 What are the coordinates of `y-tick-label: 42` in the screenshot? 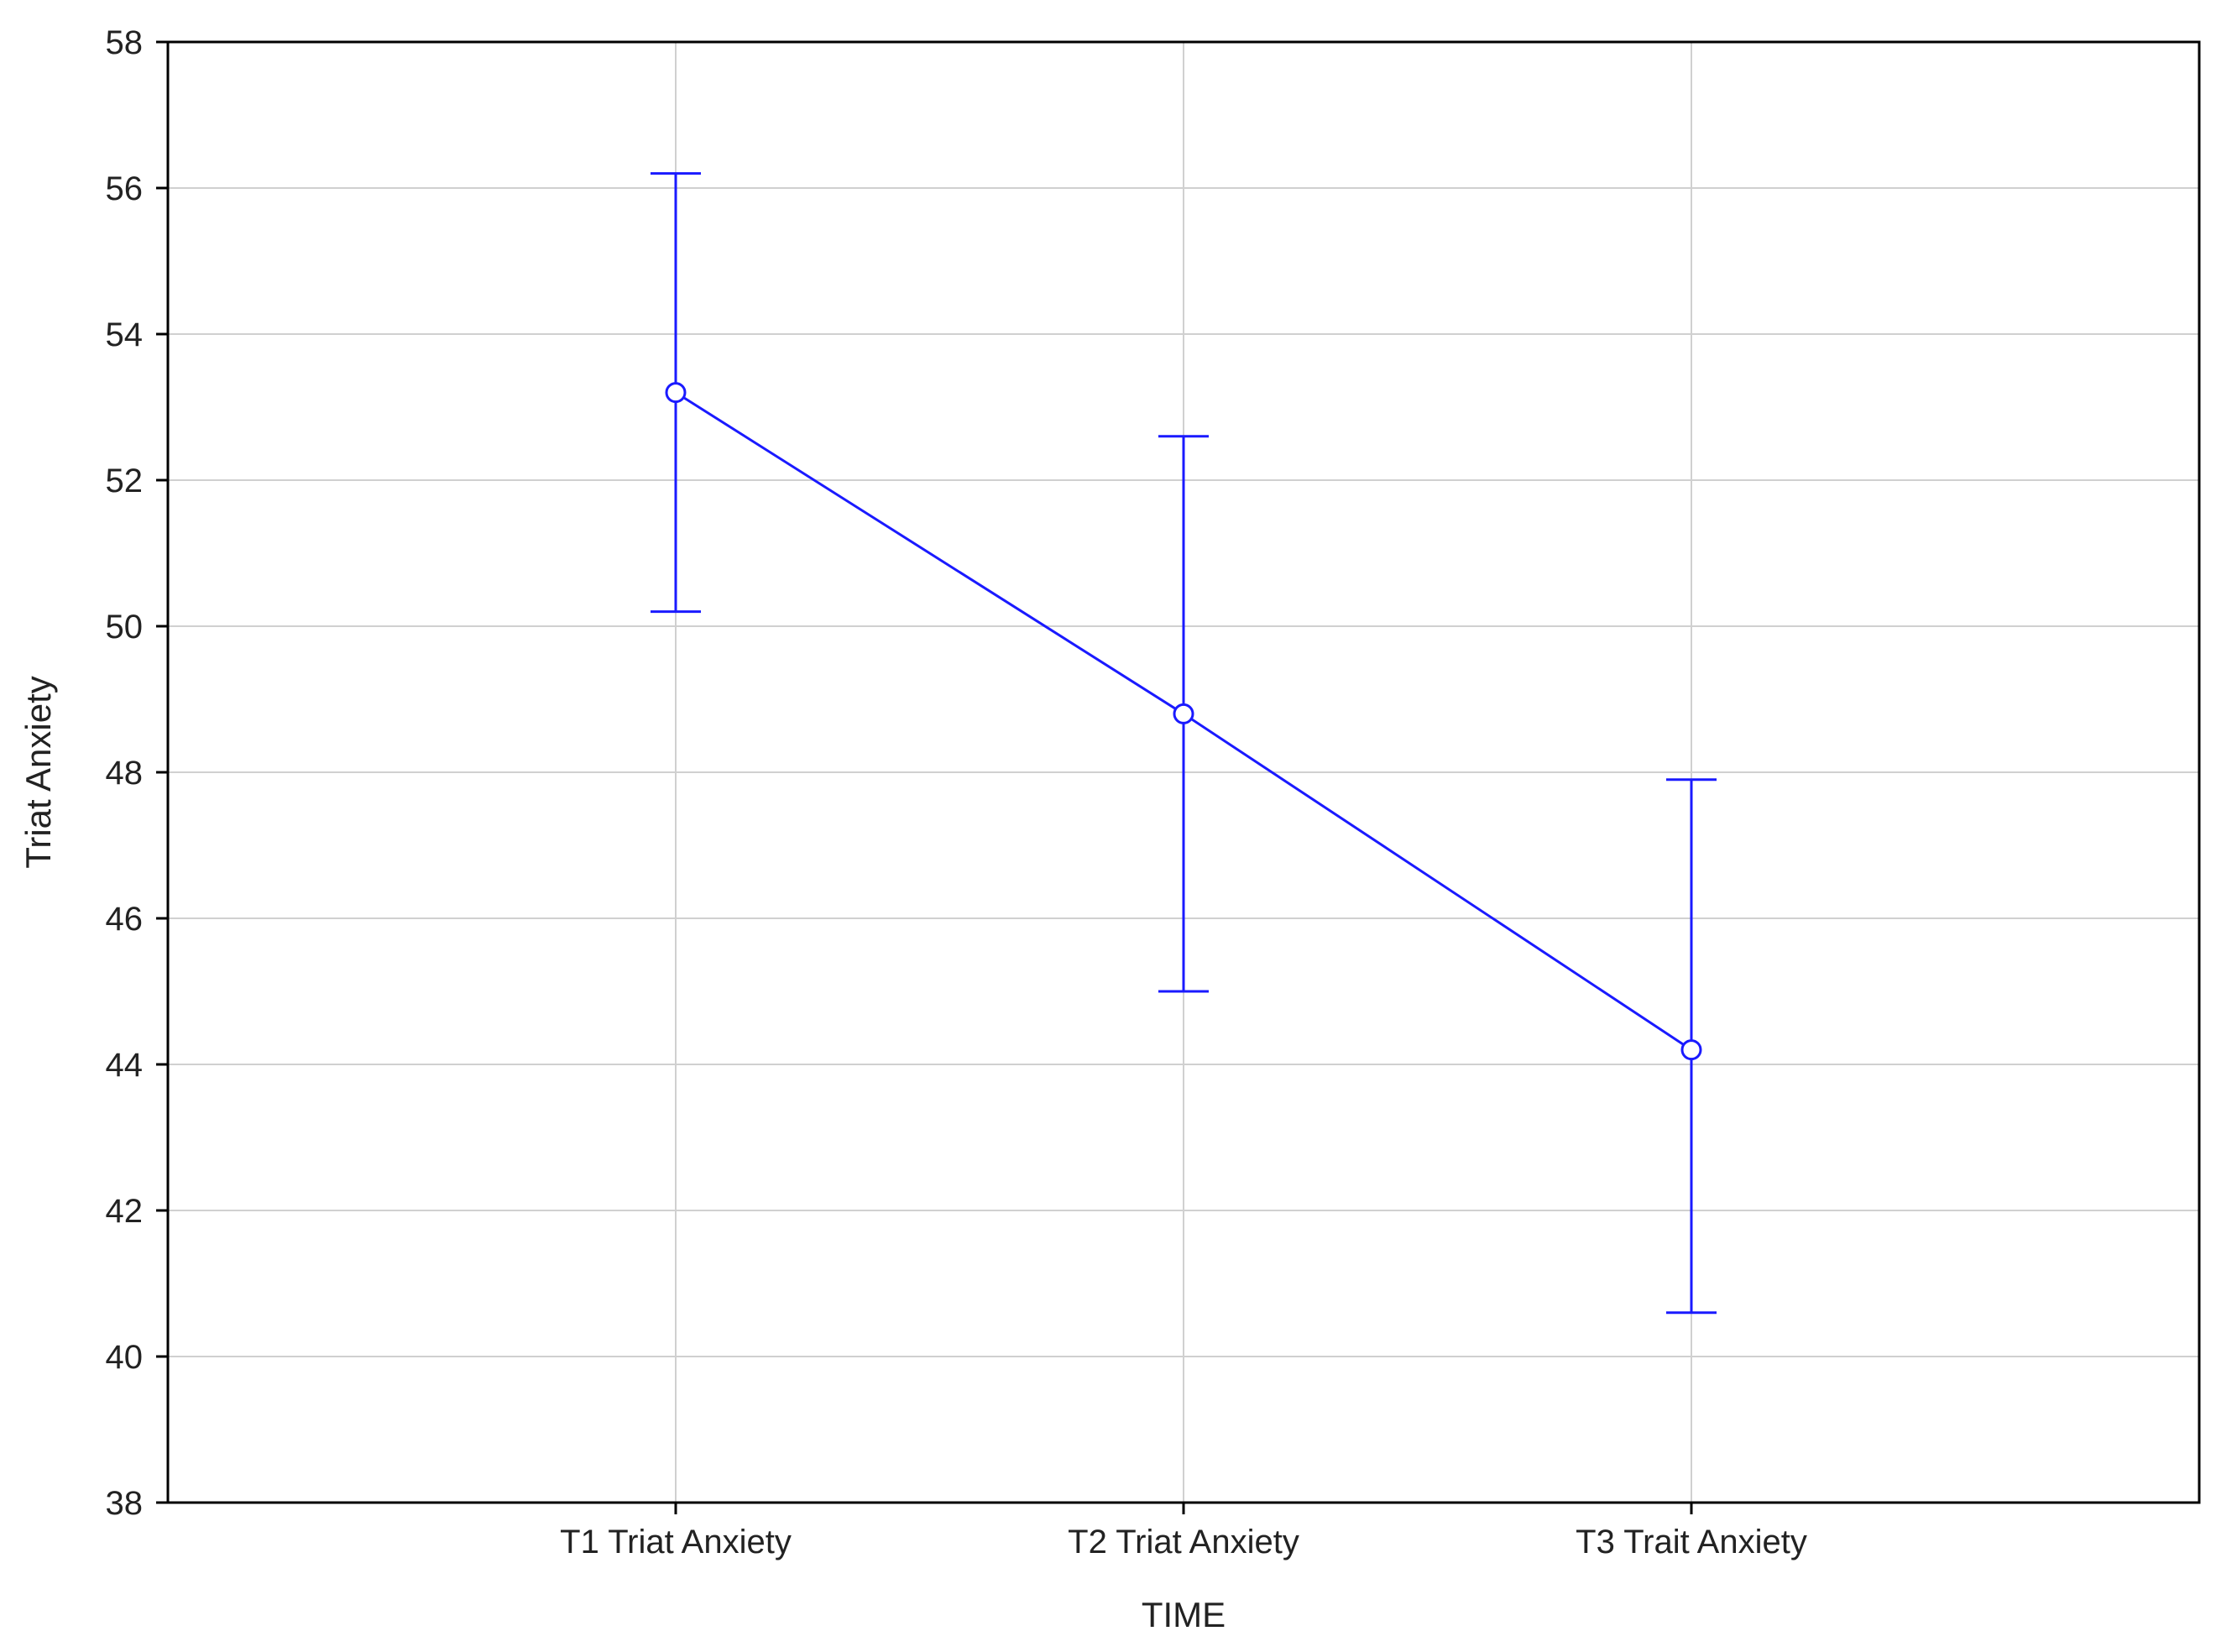 It's located at (125, 1211).